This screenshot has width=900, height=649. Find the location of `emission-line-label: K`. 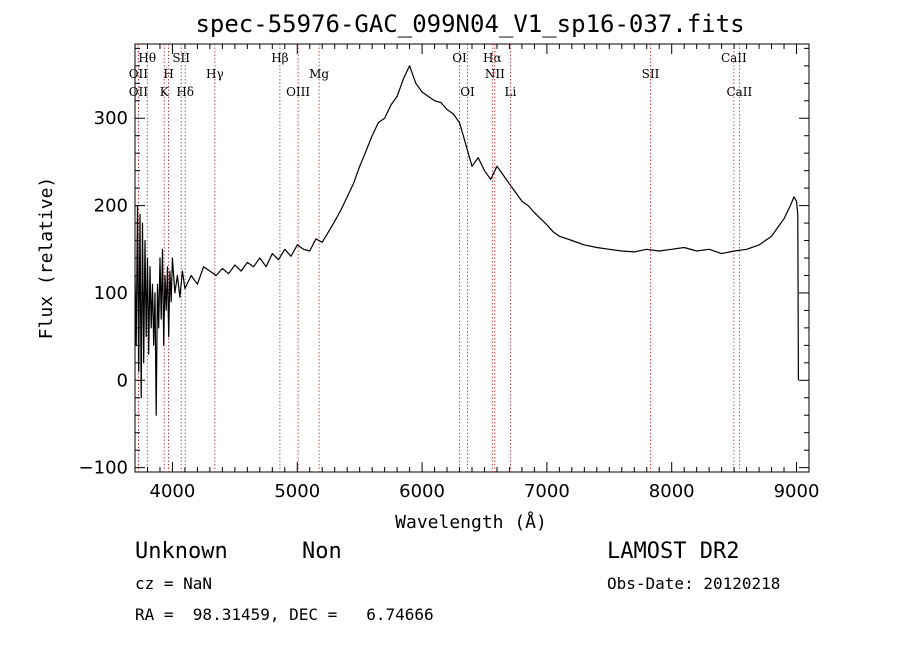

emission-line-label: K is located at coordinates (165, 92).